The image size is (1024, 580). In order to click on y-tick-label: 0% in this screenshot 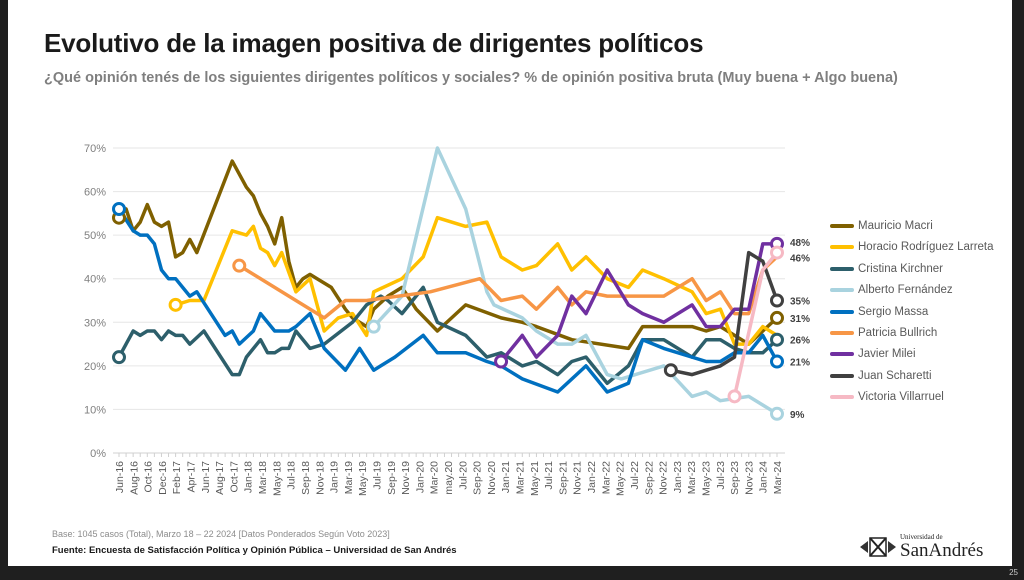, I will do `click(98, 454)`.